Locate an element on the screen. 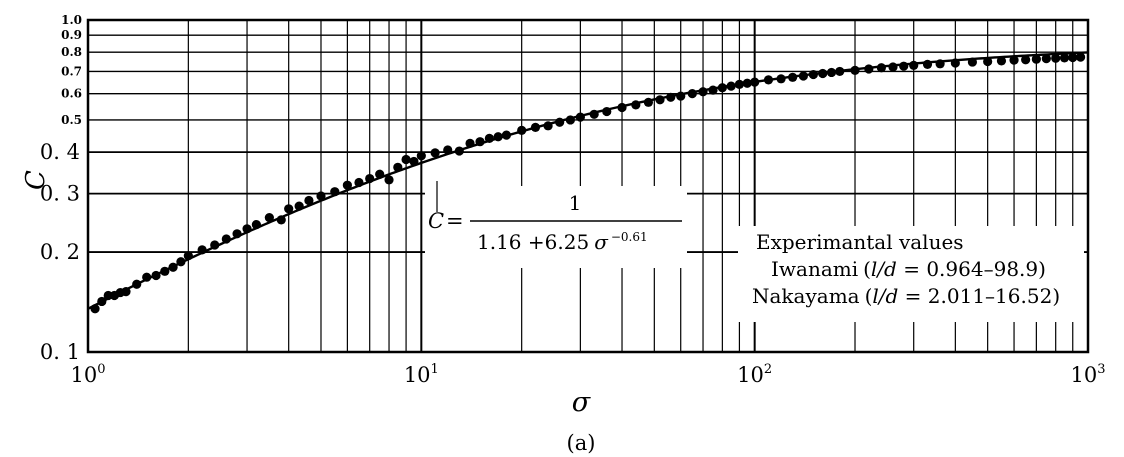 Image resolution: width=1124 pixels, height=457 pixels. x-tick-exponent: 3 is located at coordinates (1101, 369).